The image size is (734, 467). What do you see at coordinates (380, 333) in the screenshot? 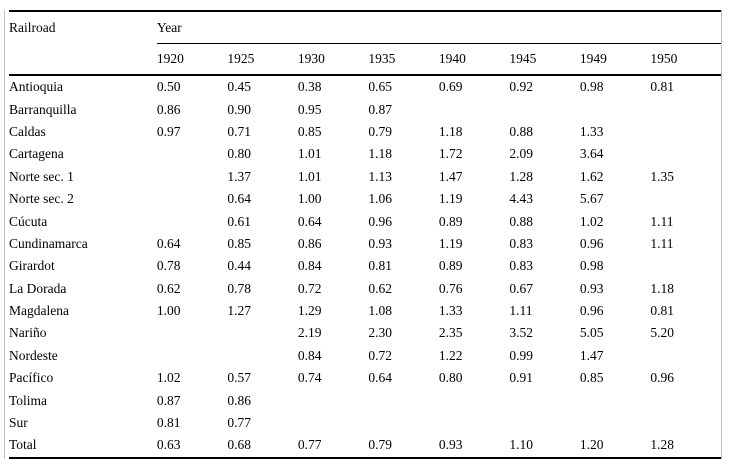
I see `value-cell: 2.30` at bounding box center [380, 333].